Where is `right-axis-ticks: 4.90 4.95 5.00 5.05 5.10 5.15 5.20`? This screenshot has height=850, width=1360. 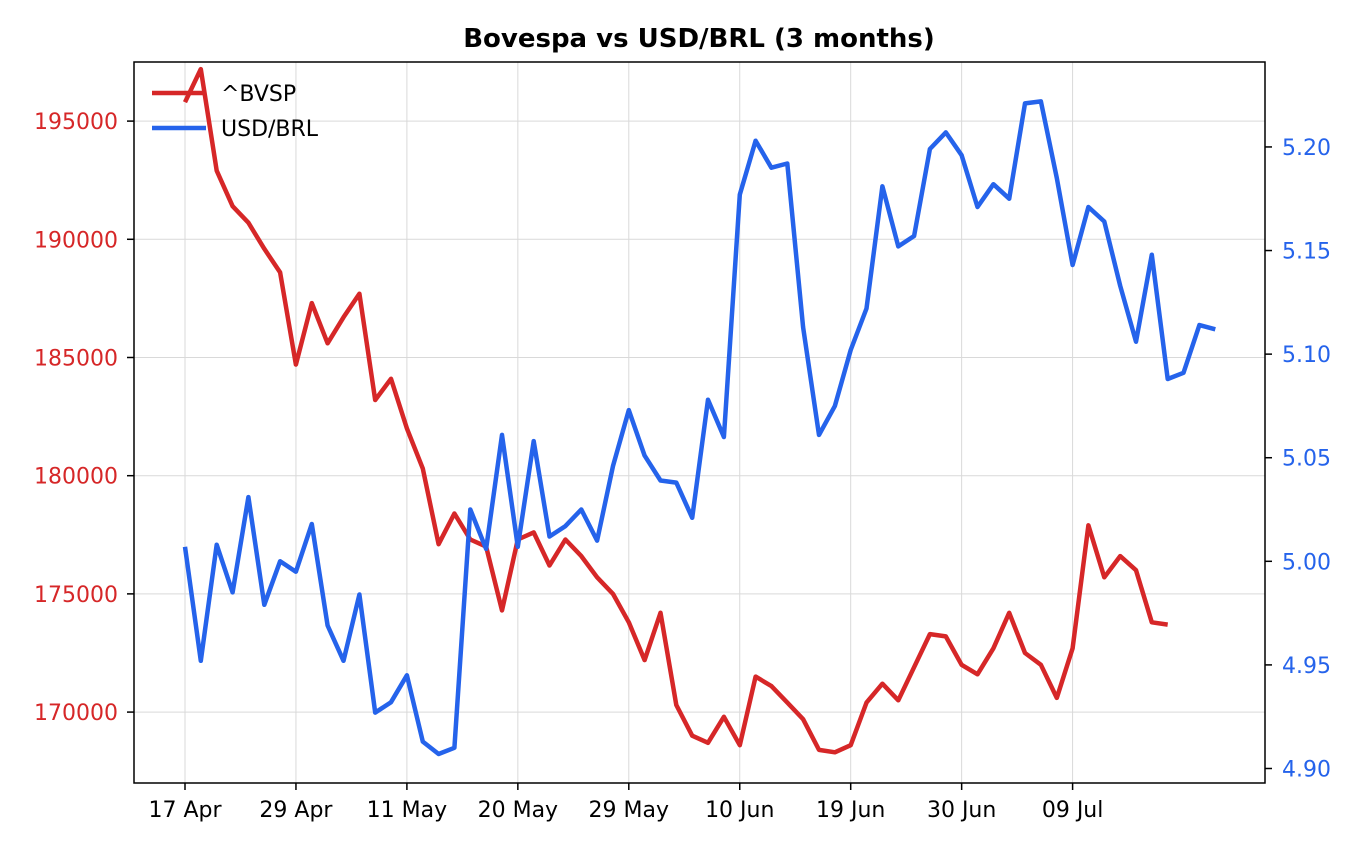 right-axis-ticks: 4.90 4.95 5.00 5.05 5.10 5.15 5.20 is located at coordinates (1298, 459).